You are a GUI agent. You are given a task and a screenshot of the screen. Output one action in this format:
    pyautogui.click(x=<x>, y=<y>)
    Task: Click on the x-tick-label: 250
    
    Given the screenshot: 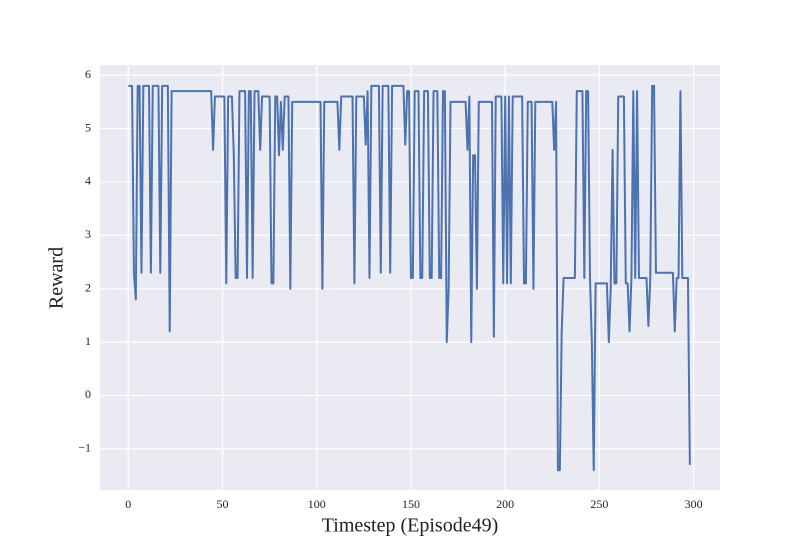 What is the action you would take?
    pyautogui.click(x=599, y=504)
    